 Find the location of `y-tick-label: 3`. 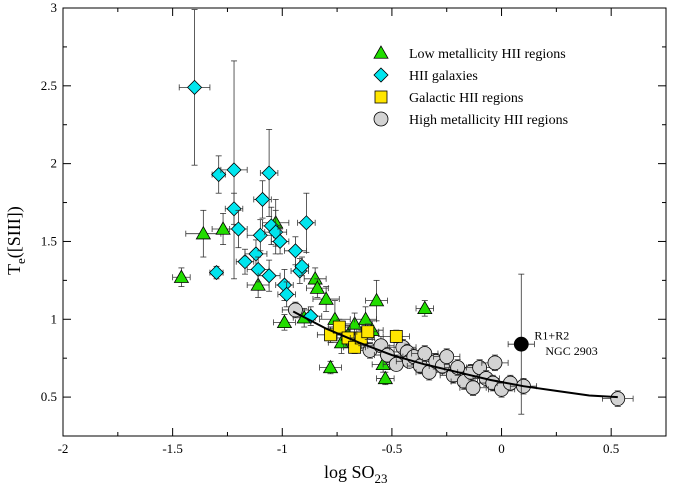

y-tick-label: 3 is located at coordinates (54, 7).